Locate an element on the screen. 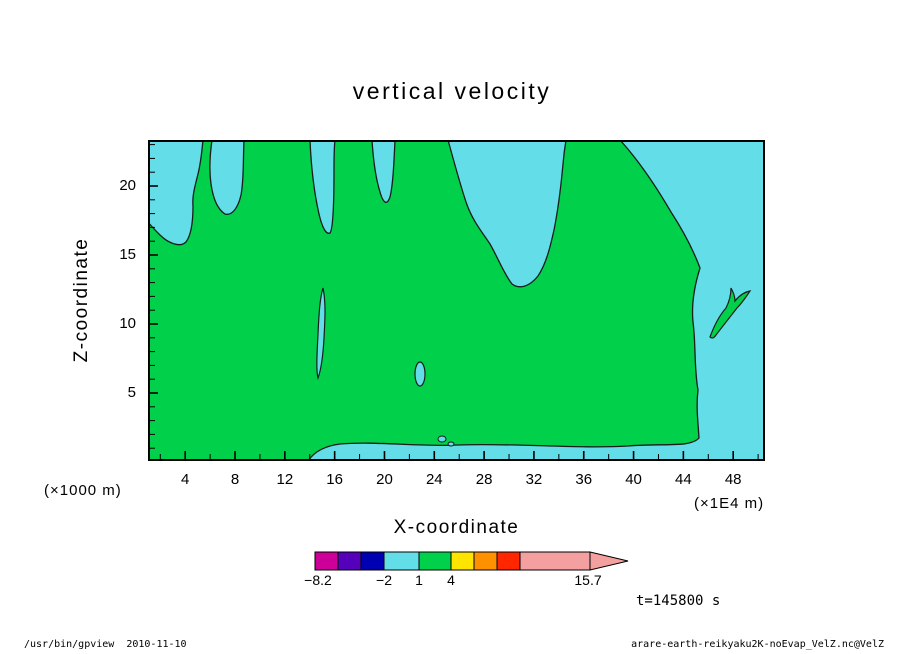  colorbar-tick-label: 15.7 is located at coordinates (588, 580).